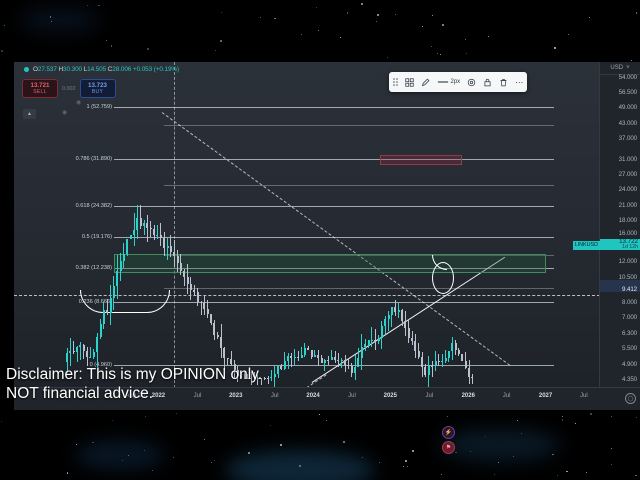 The height and width of the screenshot is (480, 640). I want to click on drawing-template-icon, so click(409, 82).